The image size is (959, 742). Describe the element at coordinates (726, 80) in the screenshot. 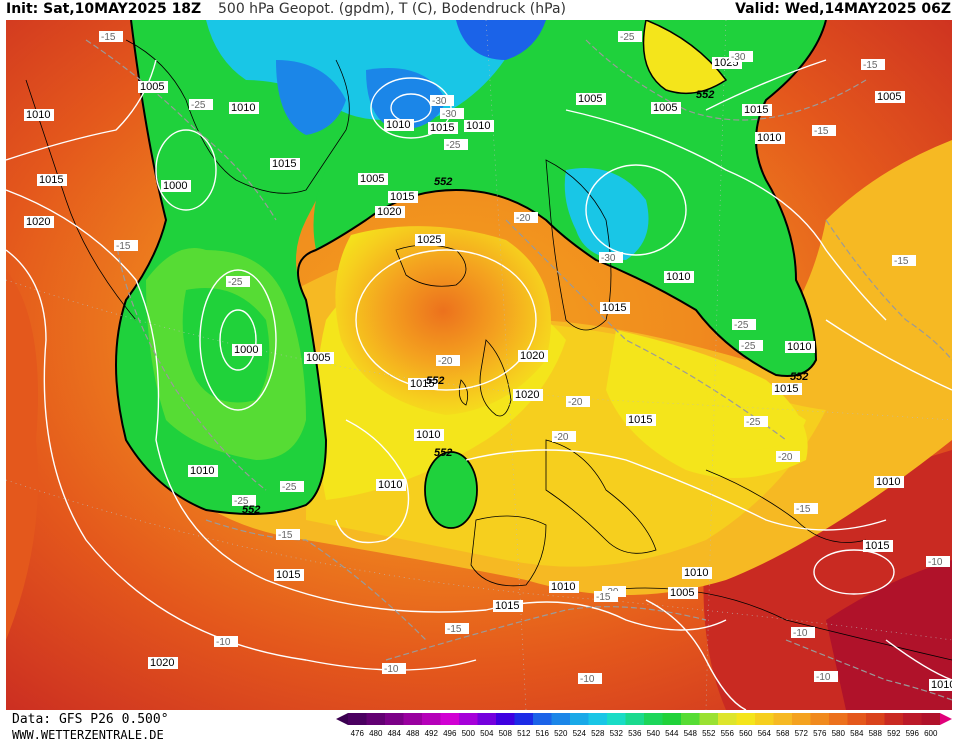

I see `isotherm-north-east` at that location.